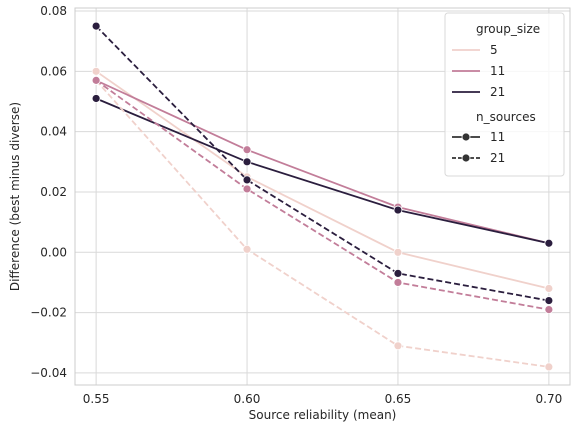 The image size is (580, 436). I want to click on x-tick-label: 0.70, so click(549, 399).